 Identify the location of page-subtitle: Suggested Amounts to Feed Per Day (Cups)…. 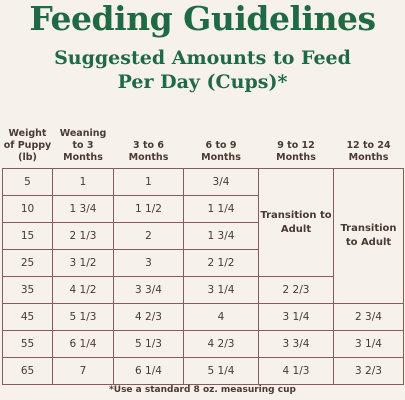
(202, 70).